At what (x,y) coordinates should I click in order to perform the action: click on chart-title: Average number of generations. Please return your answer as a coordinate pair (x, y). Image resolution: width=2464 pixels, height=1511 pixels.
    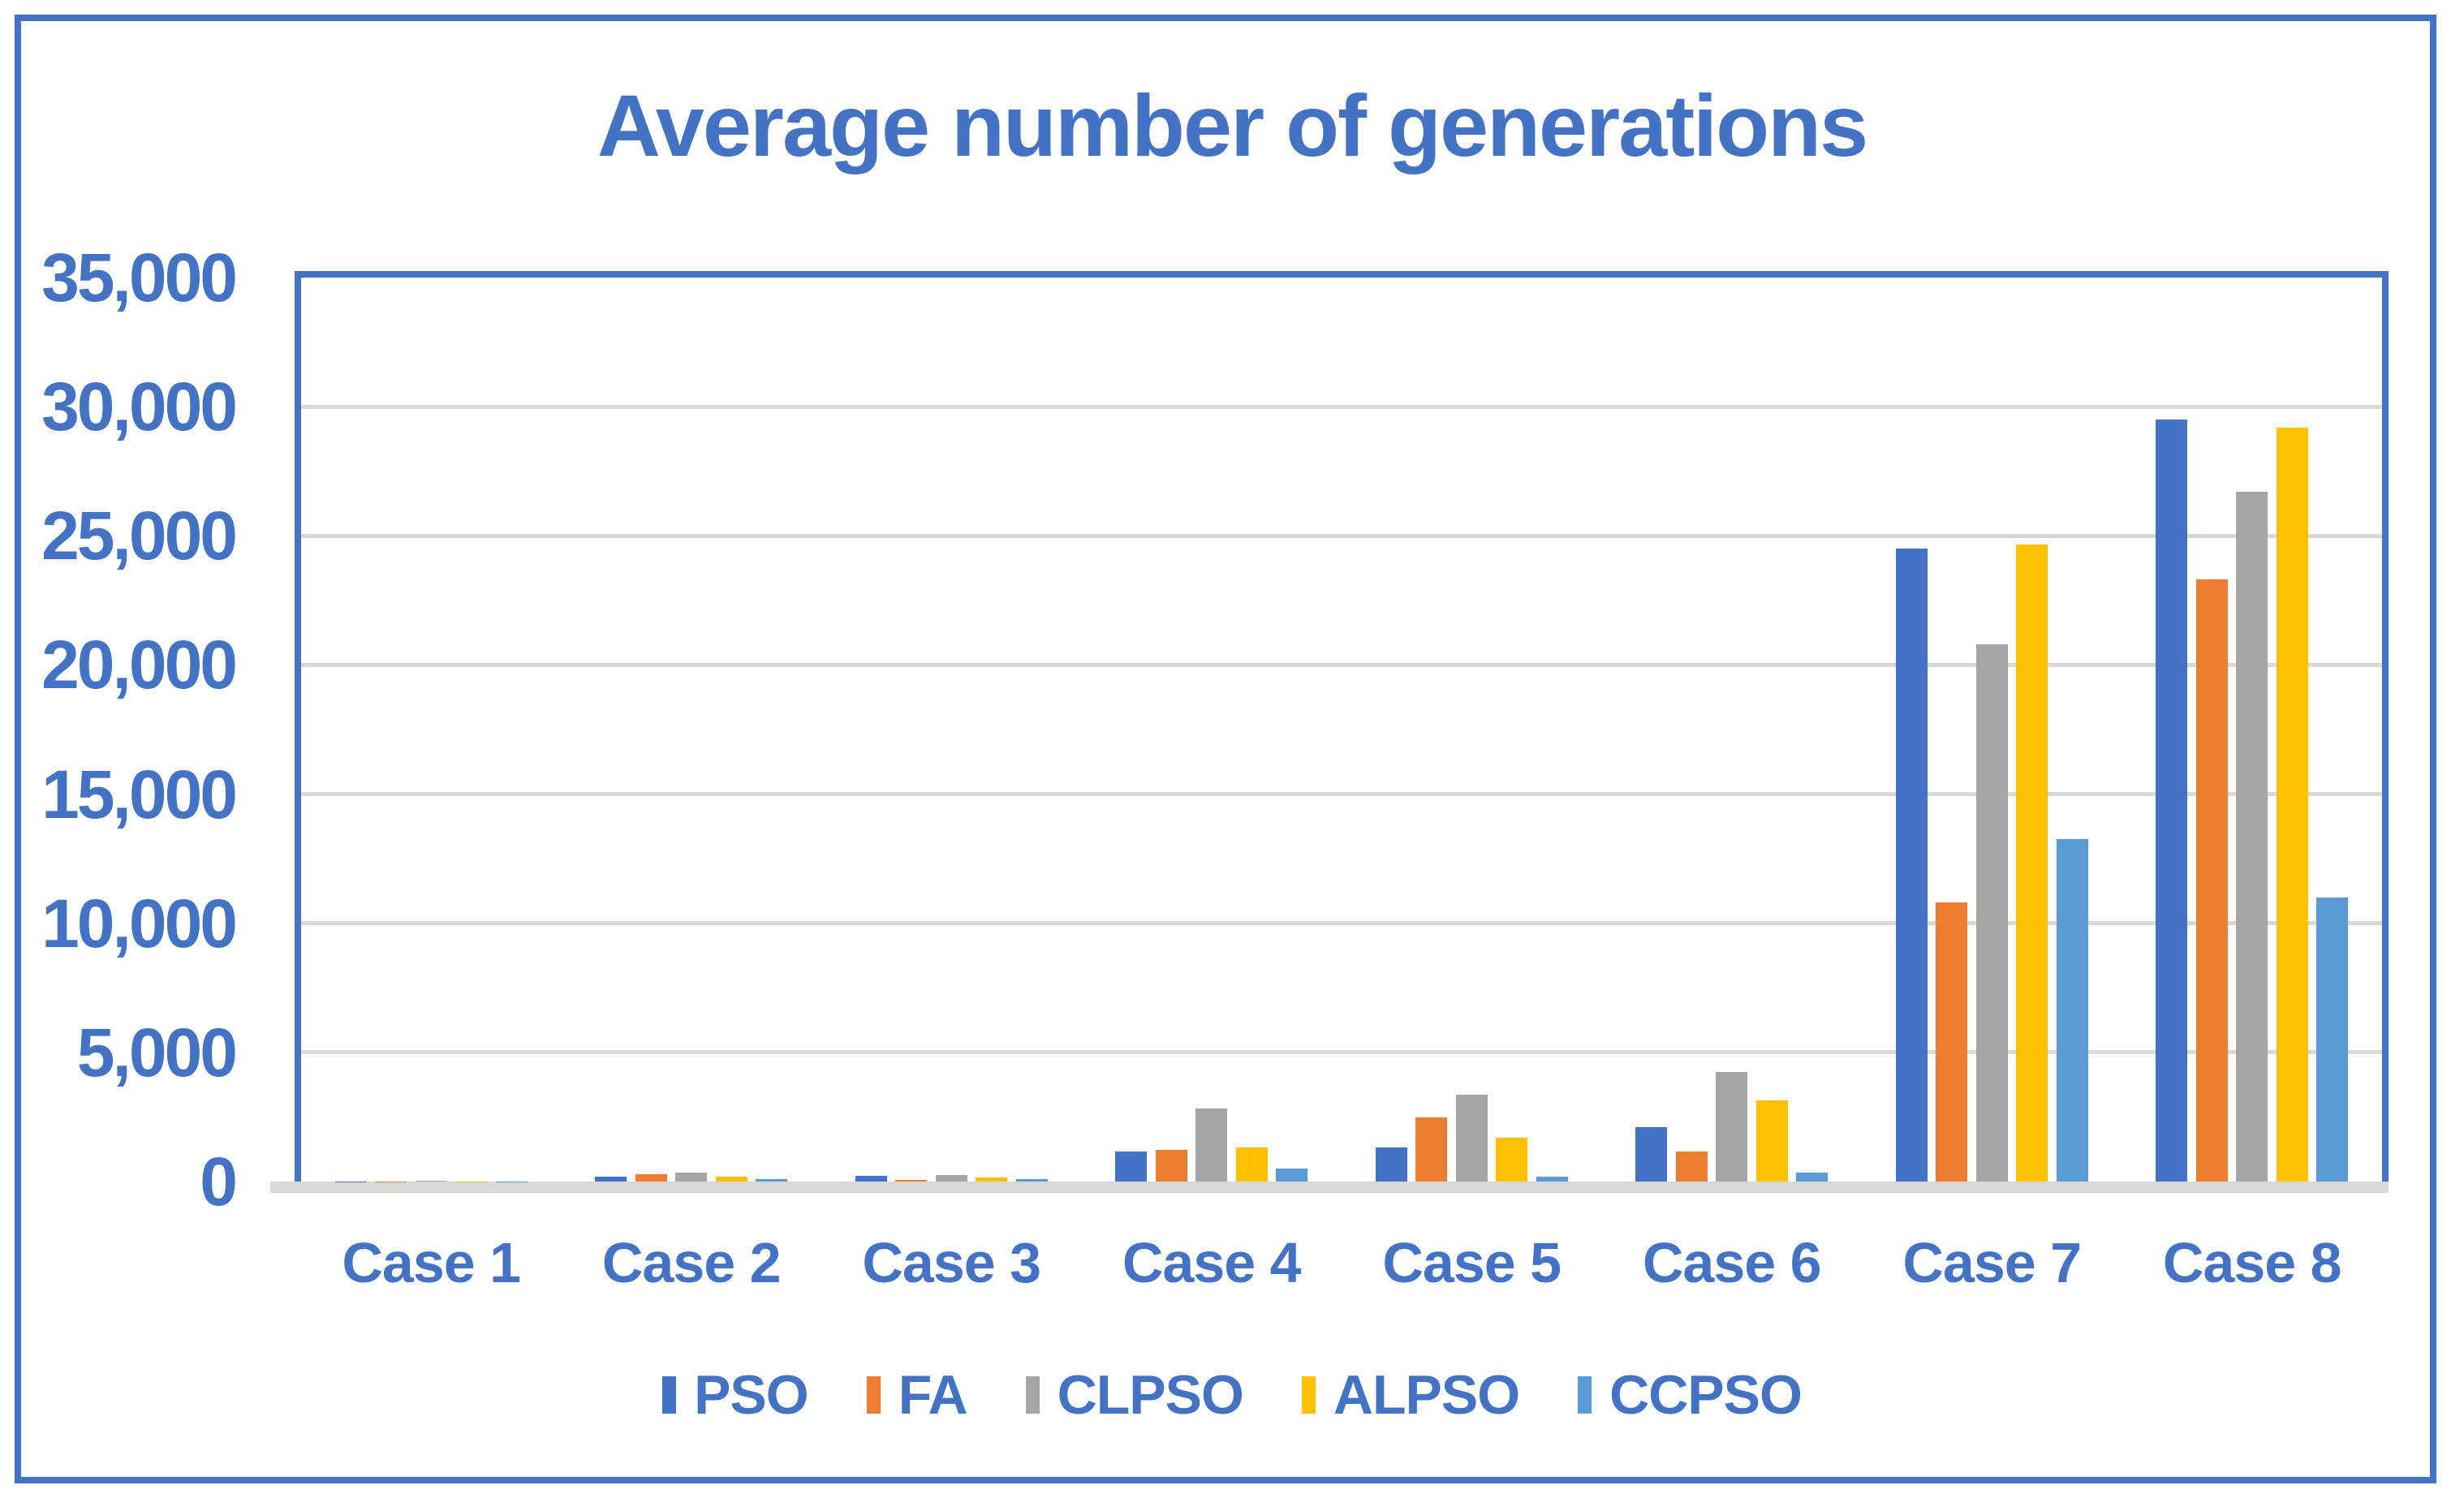
    Looking at the image, I should click on (1233, 125).